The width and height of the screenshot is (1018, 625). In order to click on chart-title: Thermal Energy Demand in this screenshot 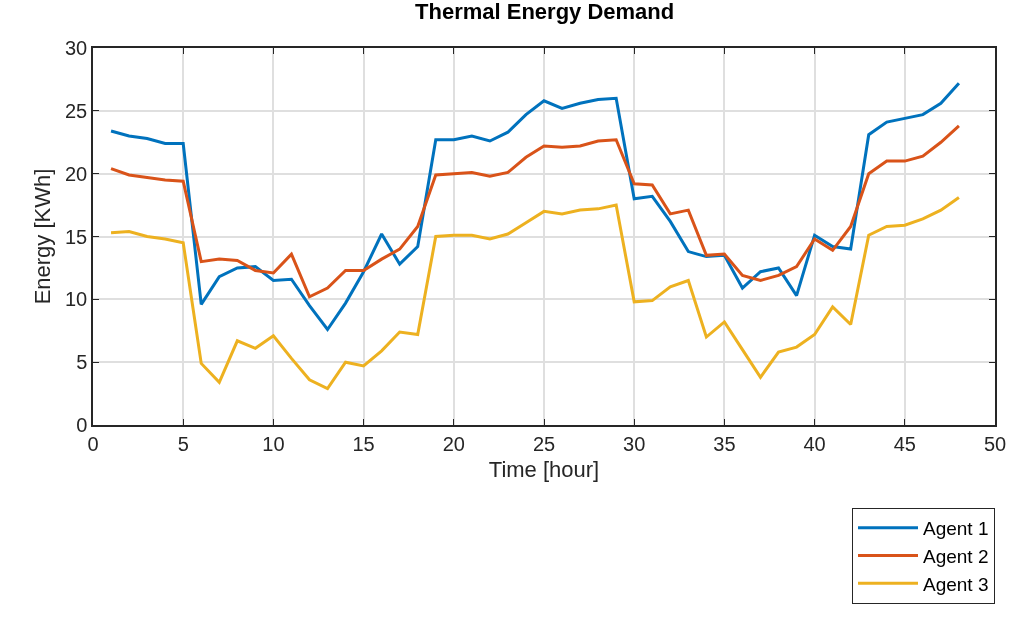, I will do `click(545, 12)`.